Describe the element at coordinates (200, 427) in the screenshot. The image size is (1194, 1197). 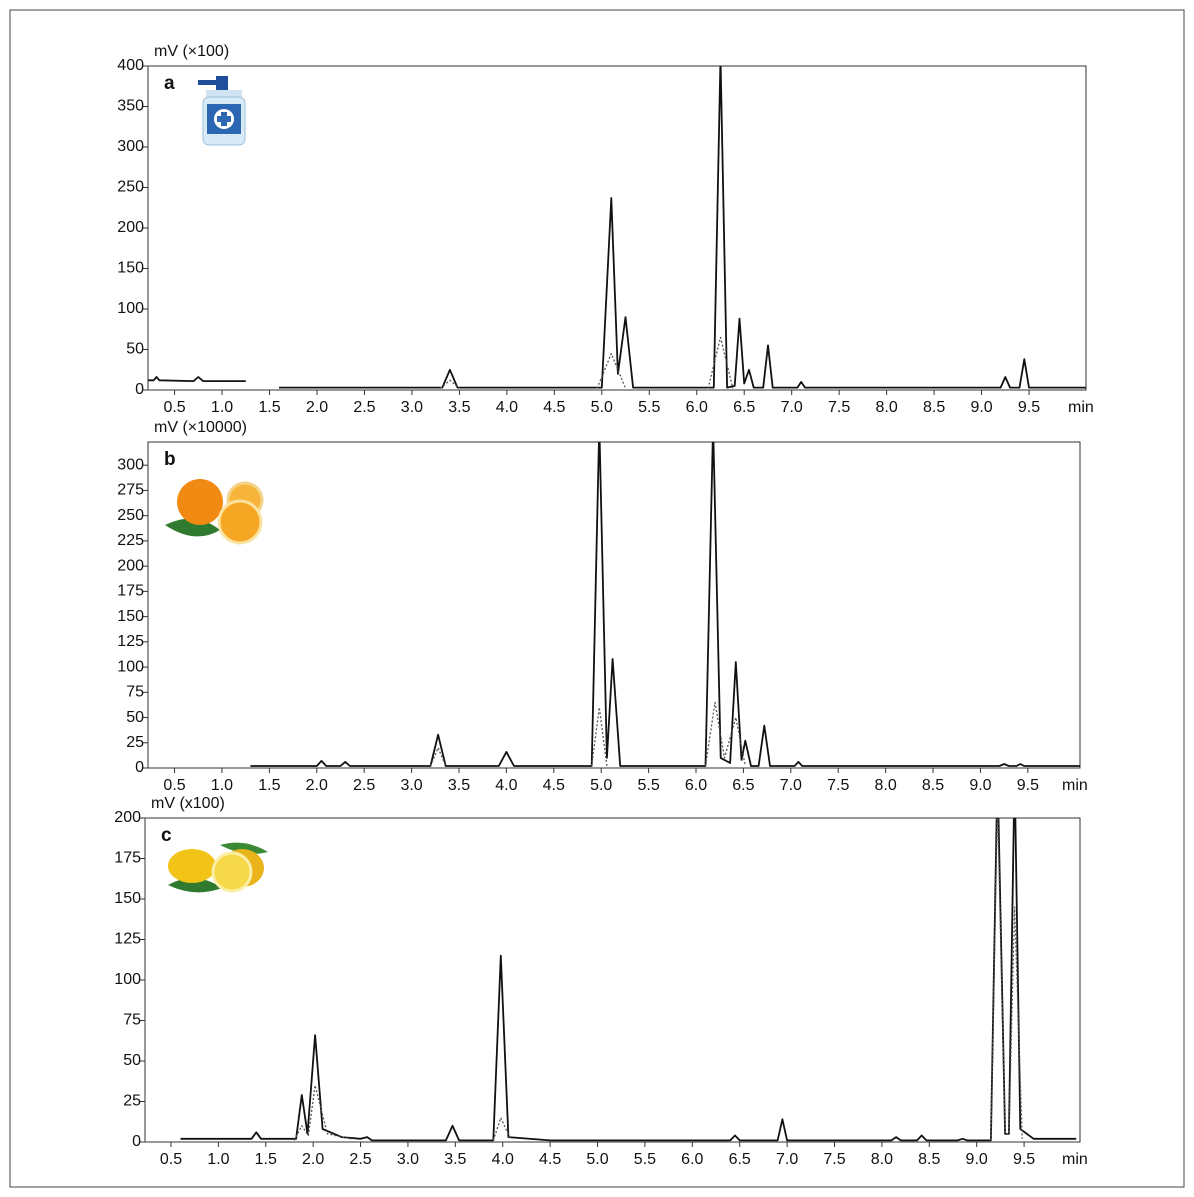
I see `y-axis-label: mV (×10000)` at that location.